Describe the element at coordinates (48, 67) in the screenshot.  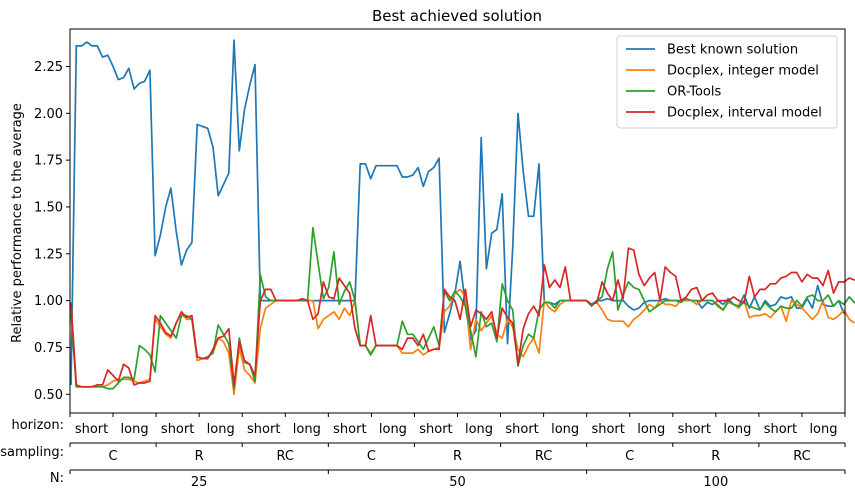
I see `y-tick-label: 2.25` at that location.